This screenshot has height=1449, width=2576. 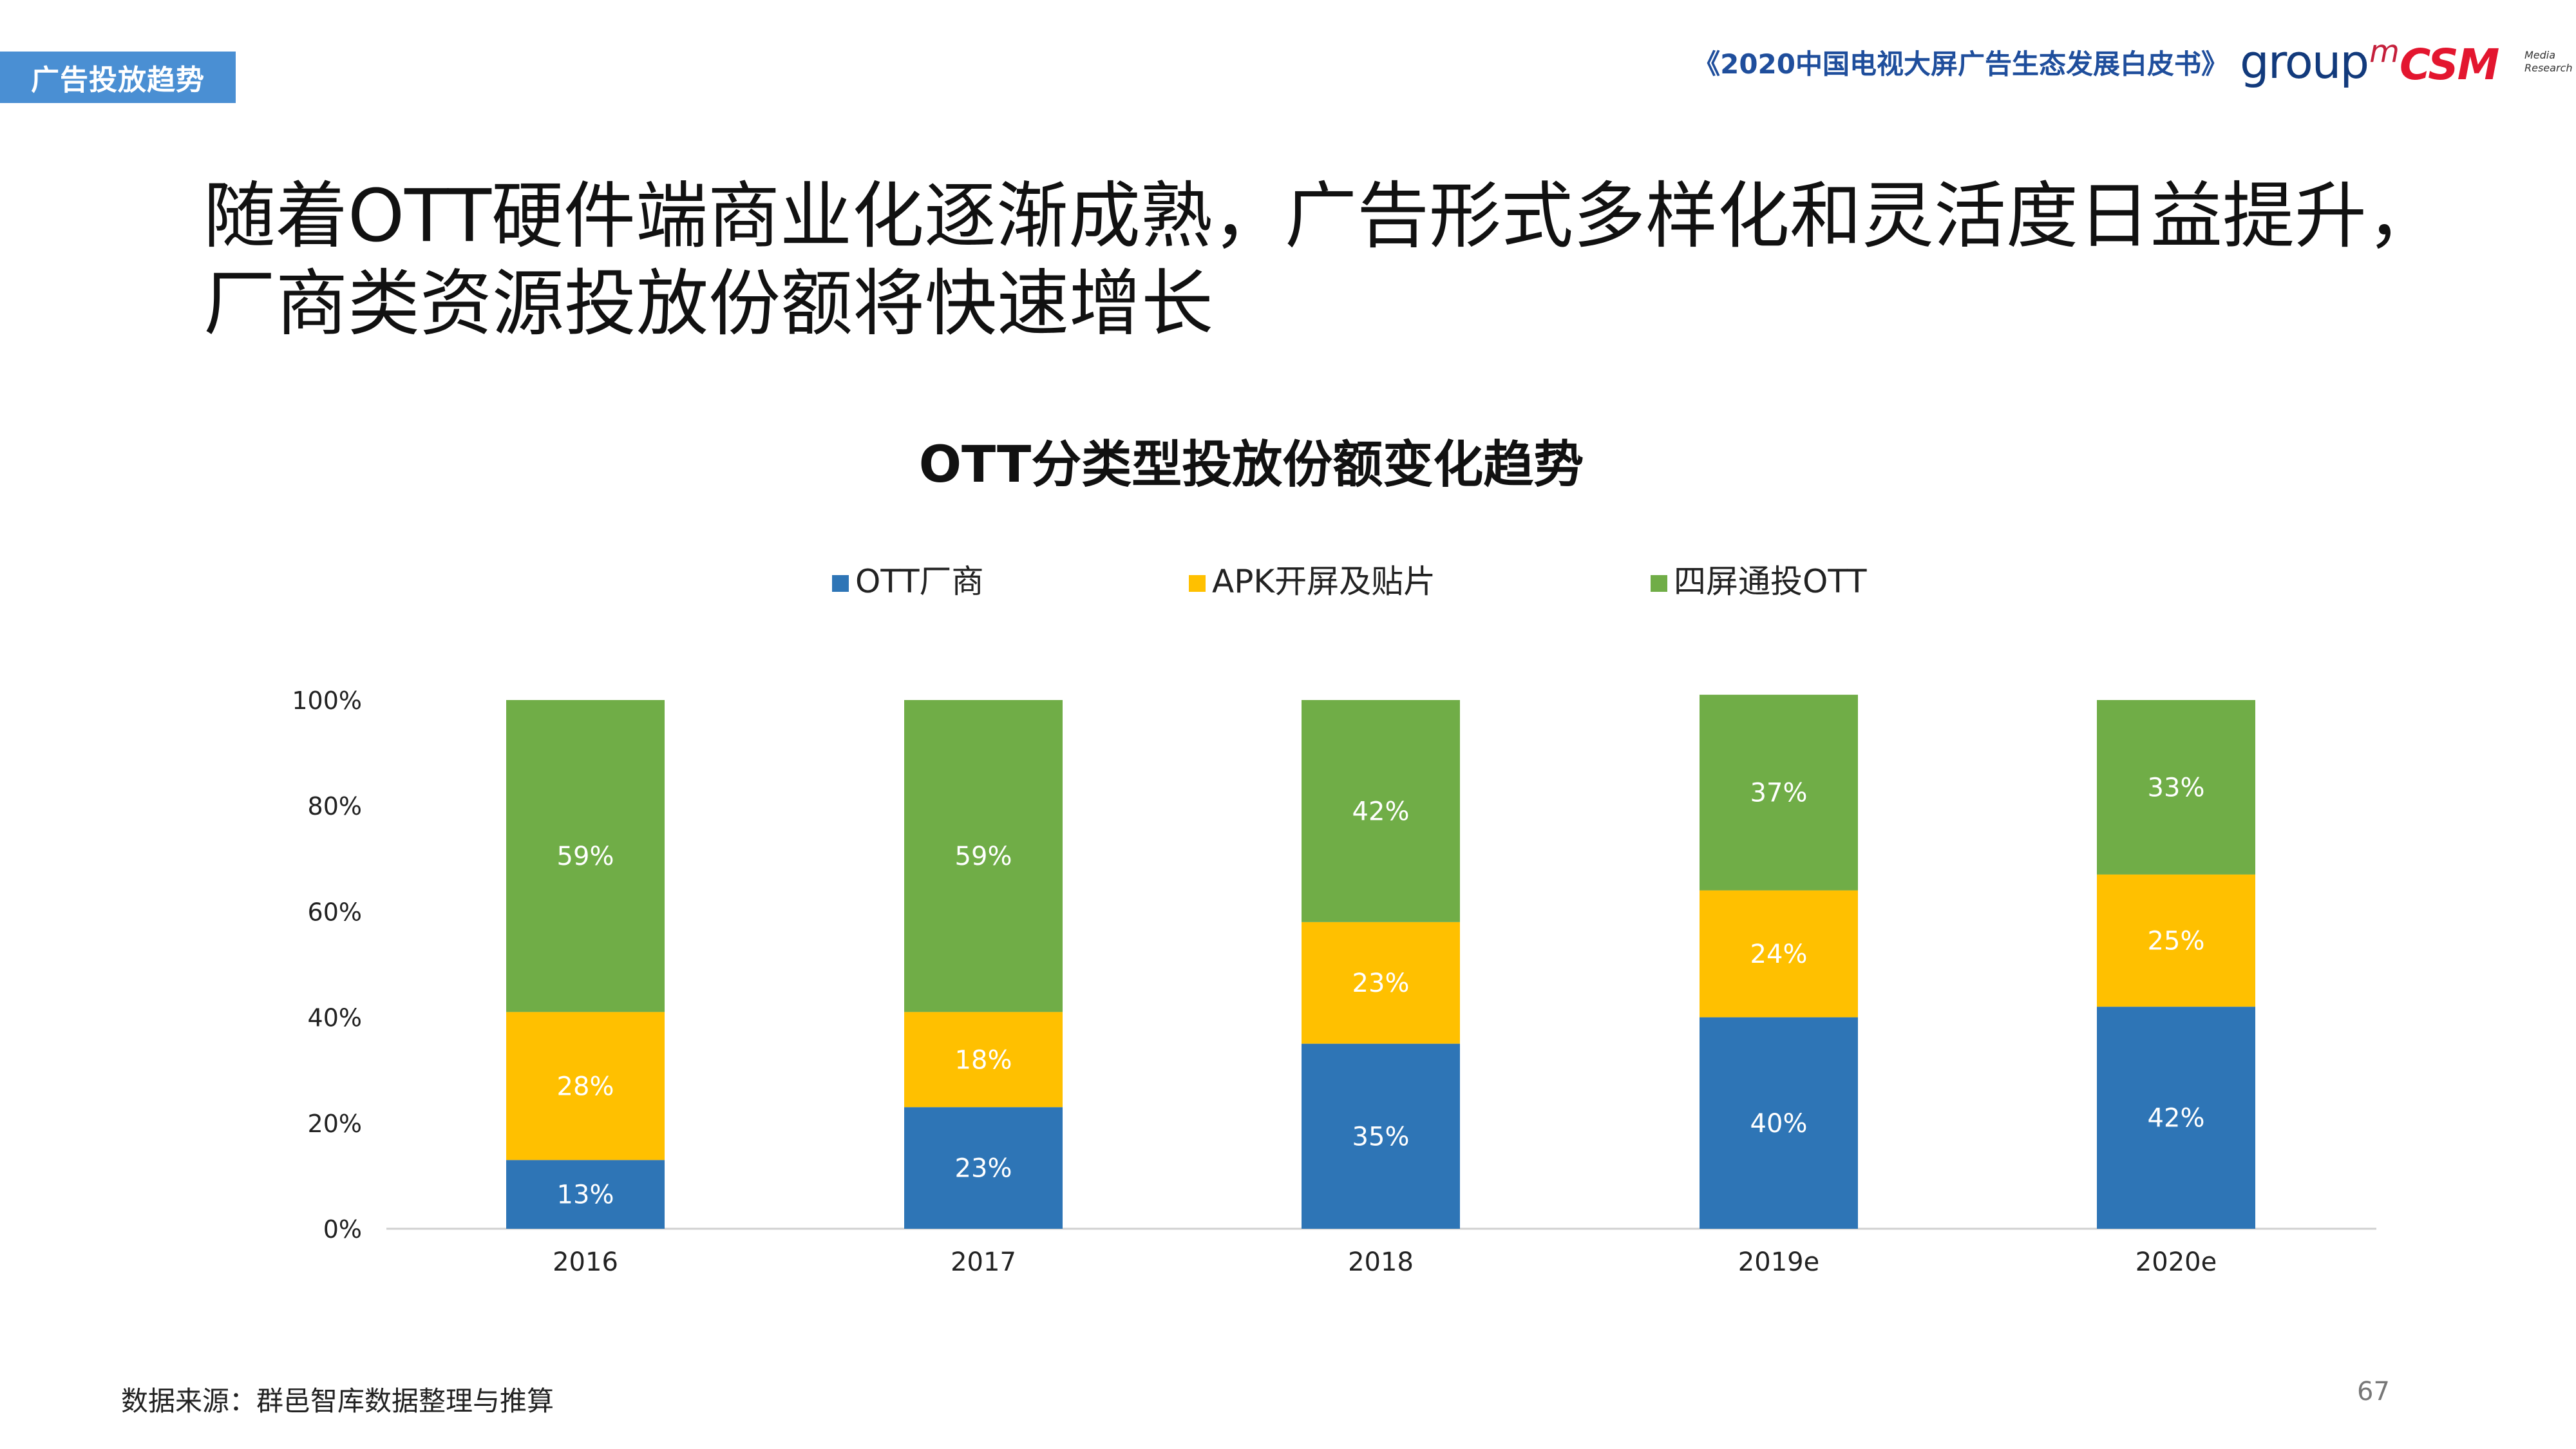 I want to click on data-label: 25%, so click(x=2176, y=942).